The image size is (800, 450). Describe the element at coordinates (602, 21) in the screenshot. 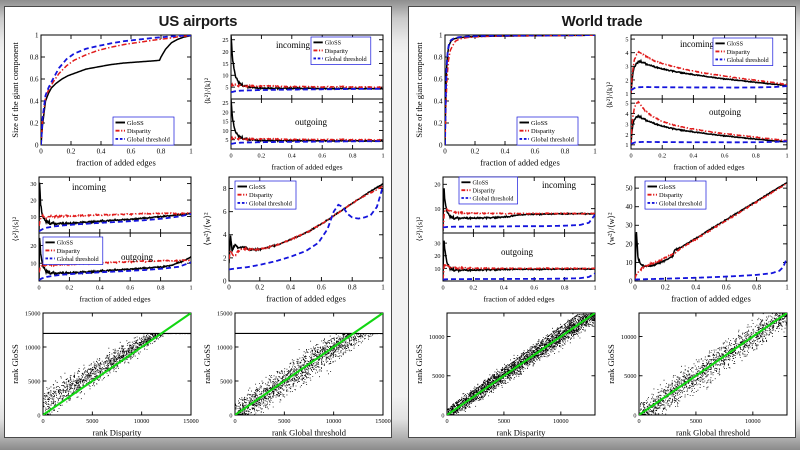

I see `panel-title-wt: World trade` at that location.